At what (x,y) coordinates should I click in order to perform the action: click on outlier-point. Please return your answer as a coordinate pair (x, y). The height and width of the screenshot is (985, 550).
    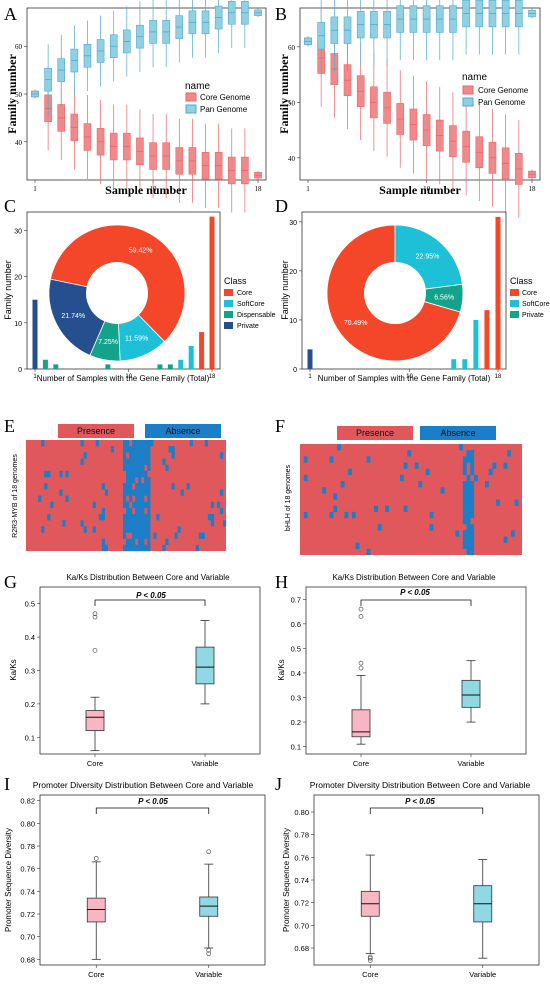
    Looking at the image, I should click on (361, 616).